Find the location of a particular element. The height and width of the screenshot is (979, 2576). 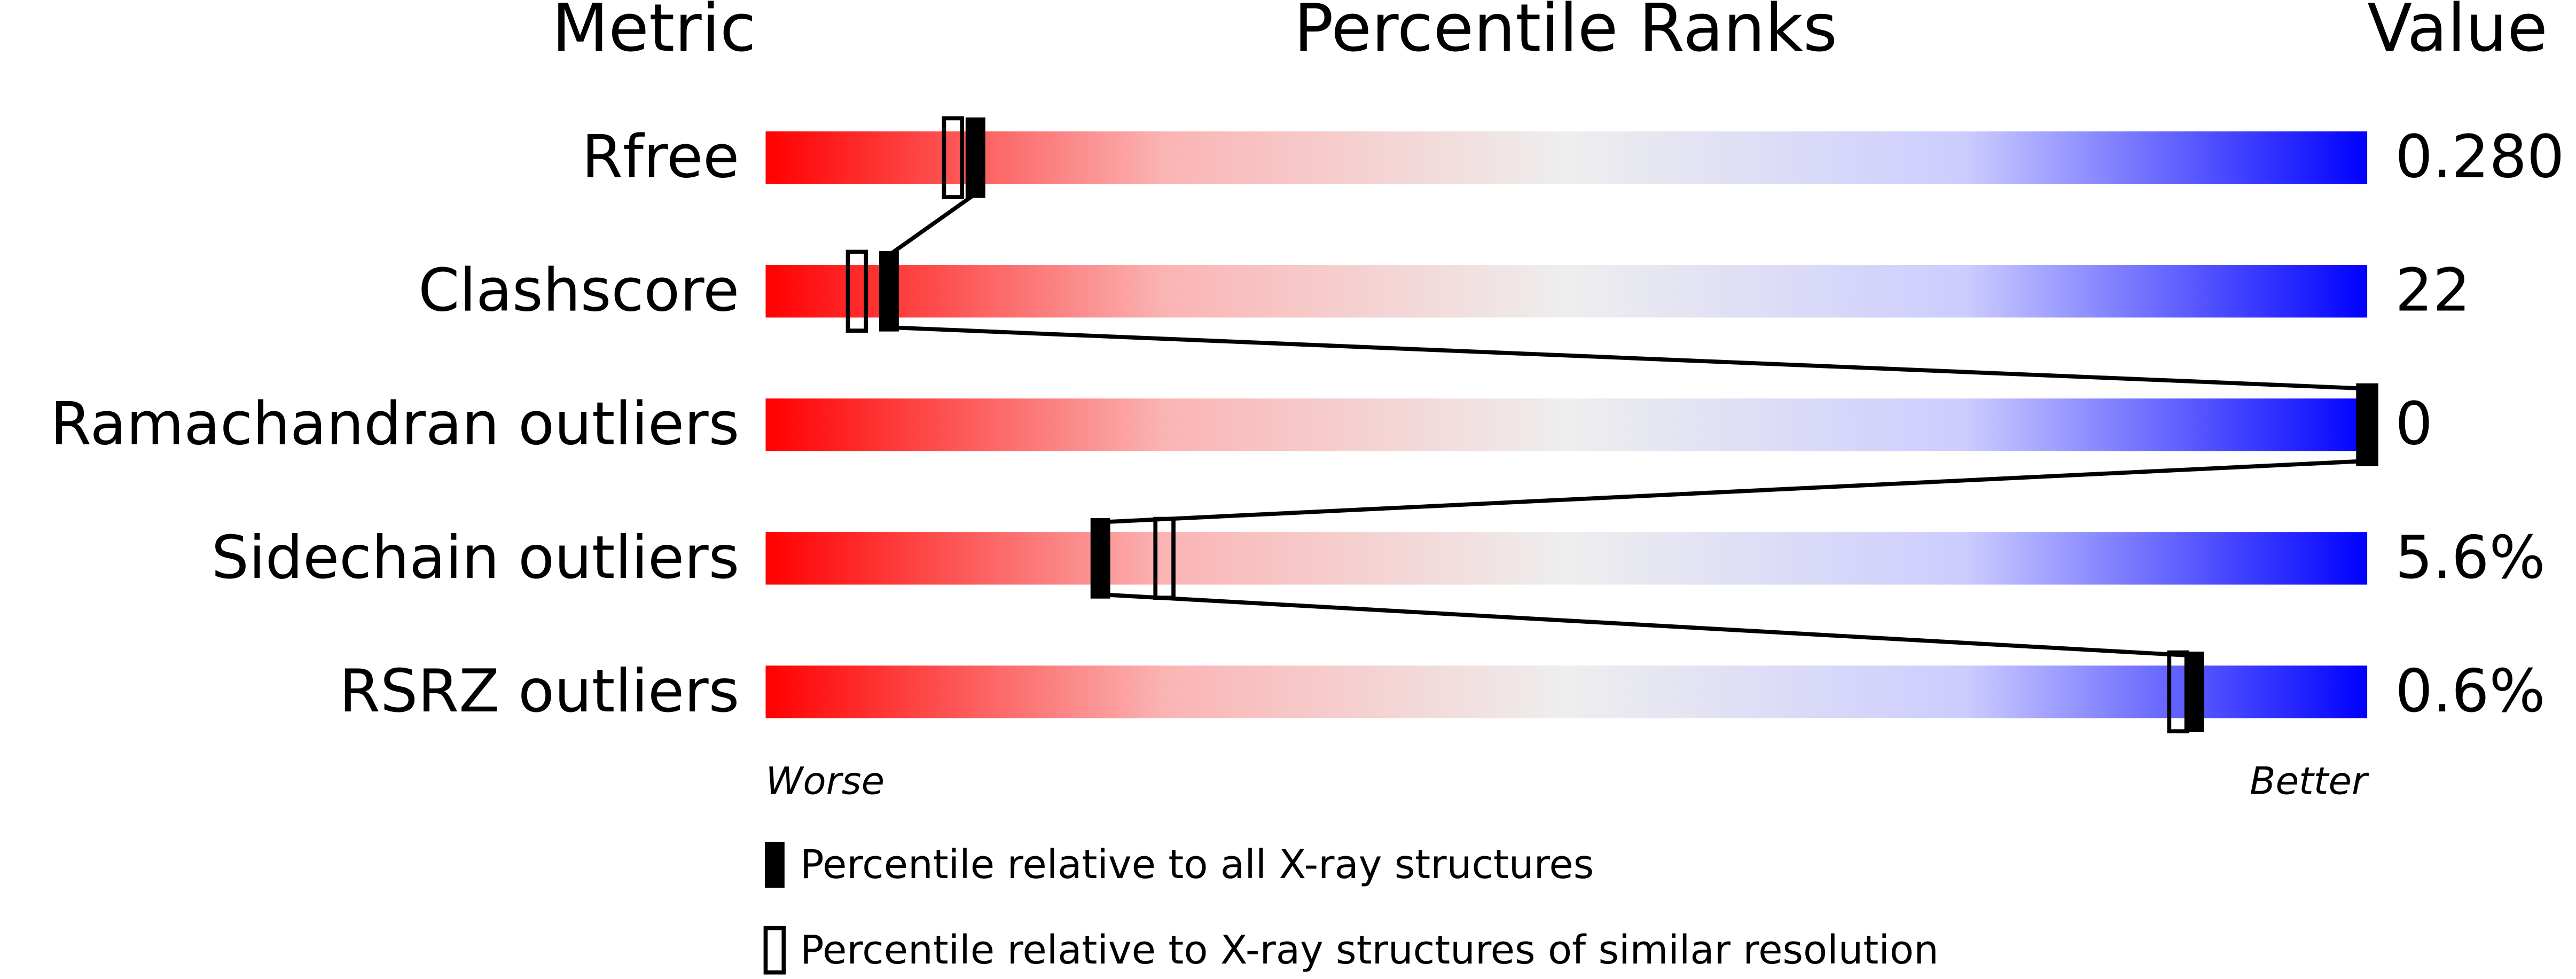

header: Metric is located at coordinates (654, 33).